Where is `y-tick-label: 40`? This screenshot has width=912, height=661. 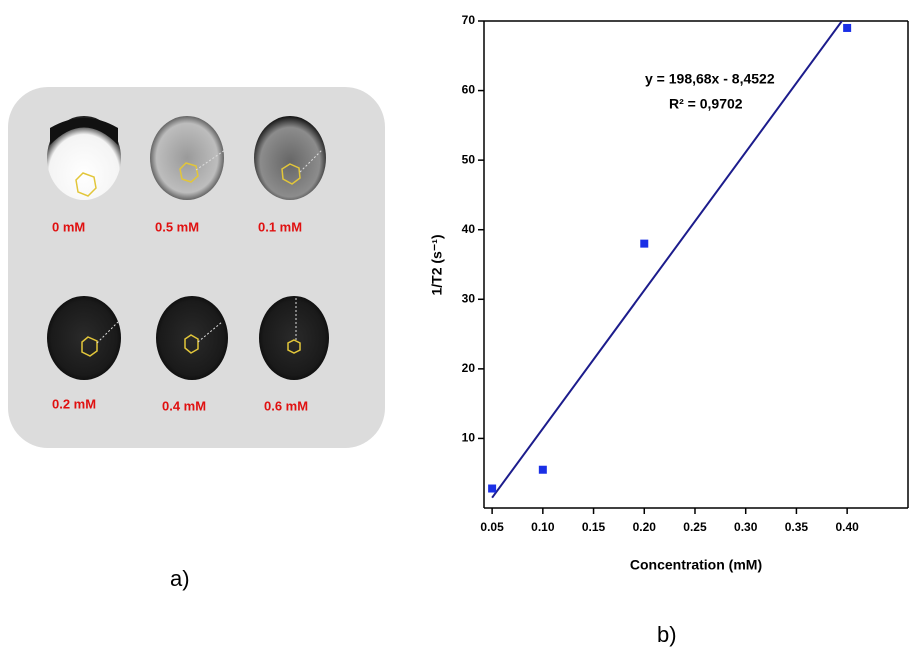
y-tick-label: 40 is located at coordinates (469, 229).